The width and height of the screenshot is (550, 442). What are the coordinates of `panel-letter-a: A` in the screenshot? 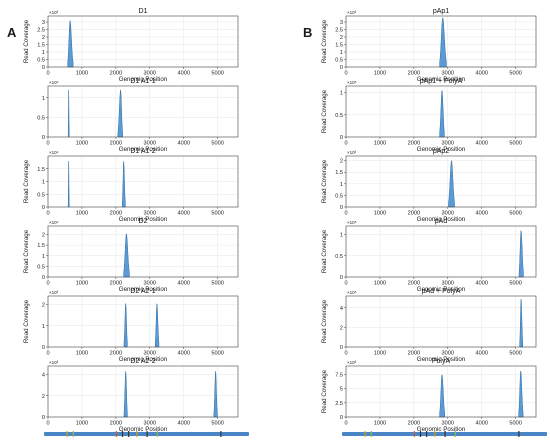 It's located at (12, 32).